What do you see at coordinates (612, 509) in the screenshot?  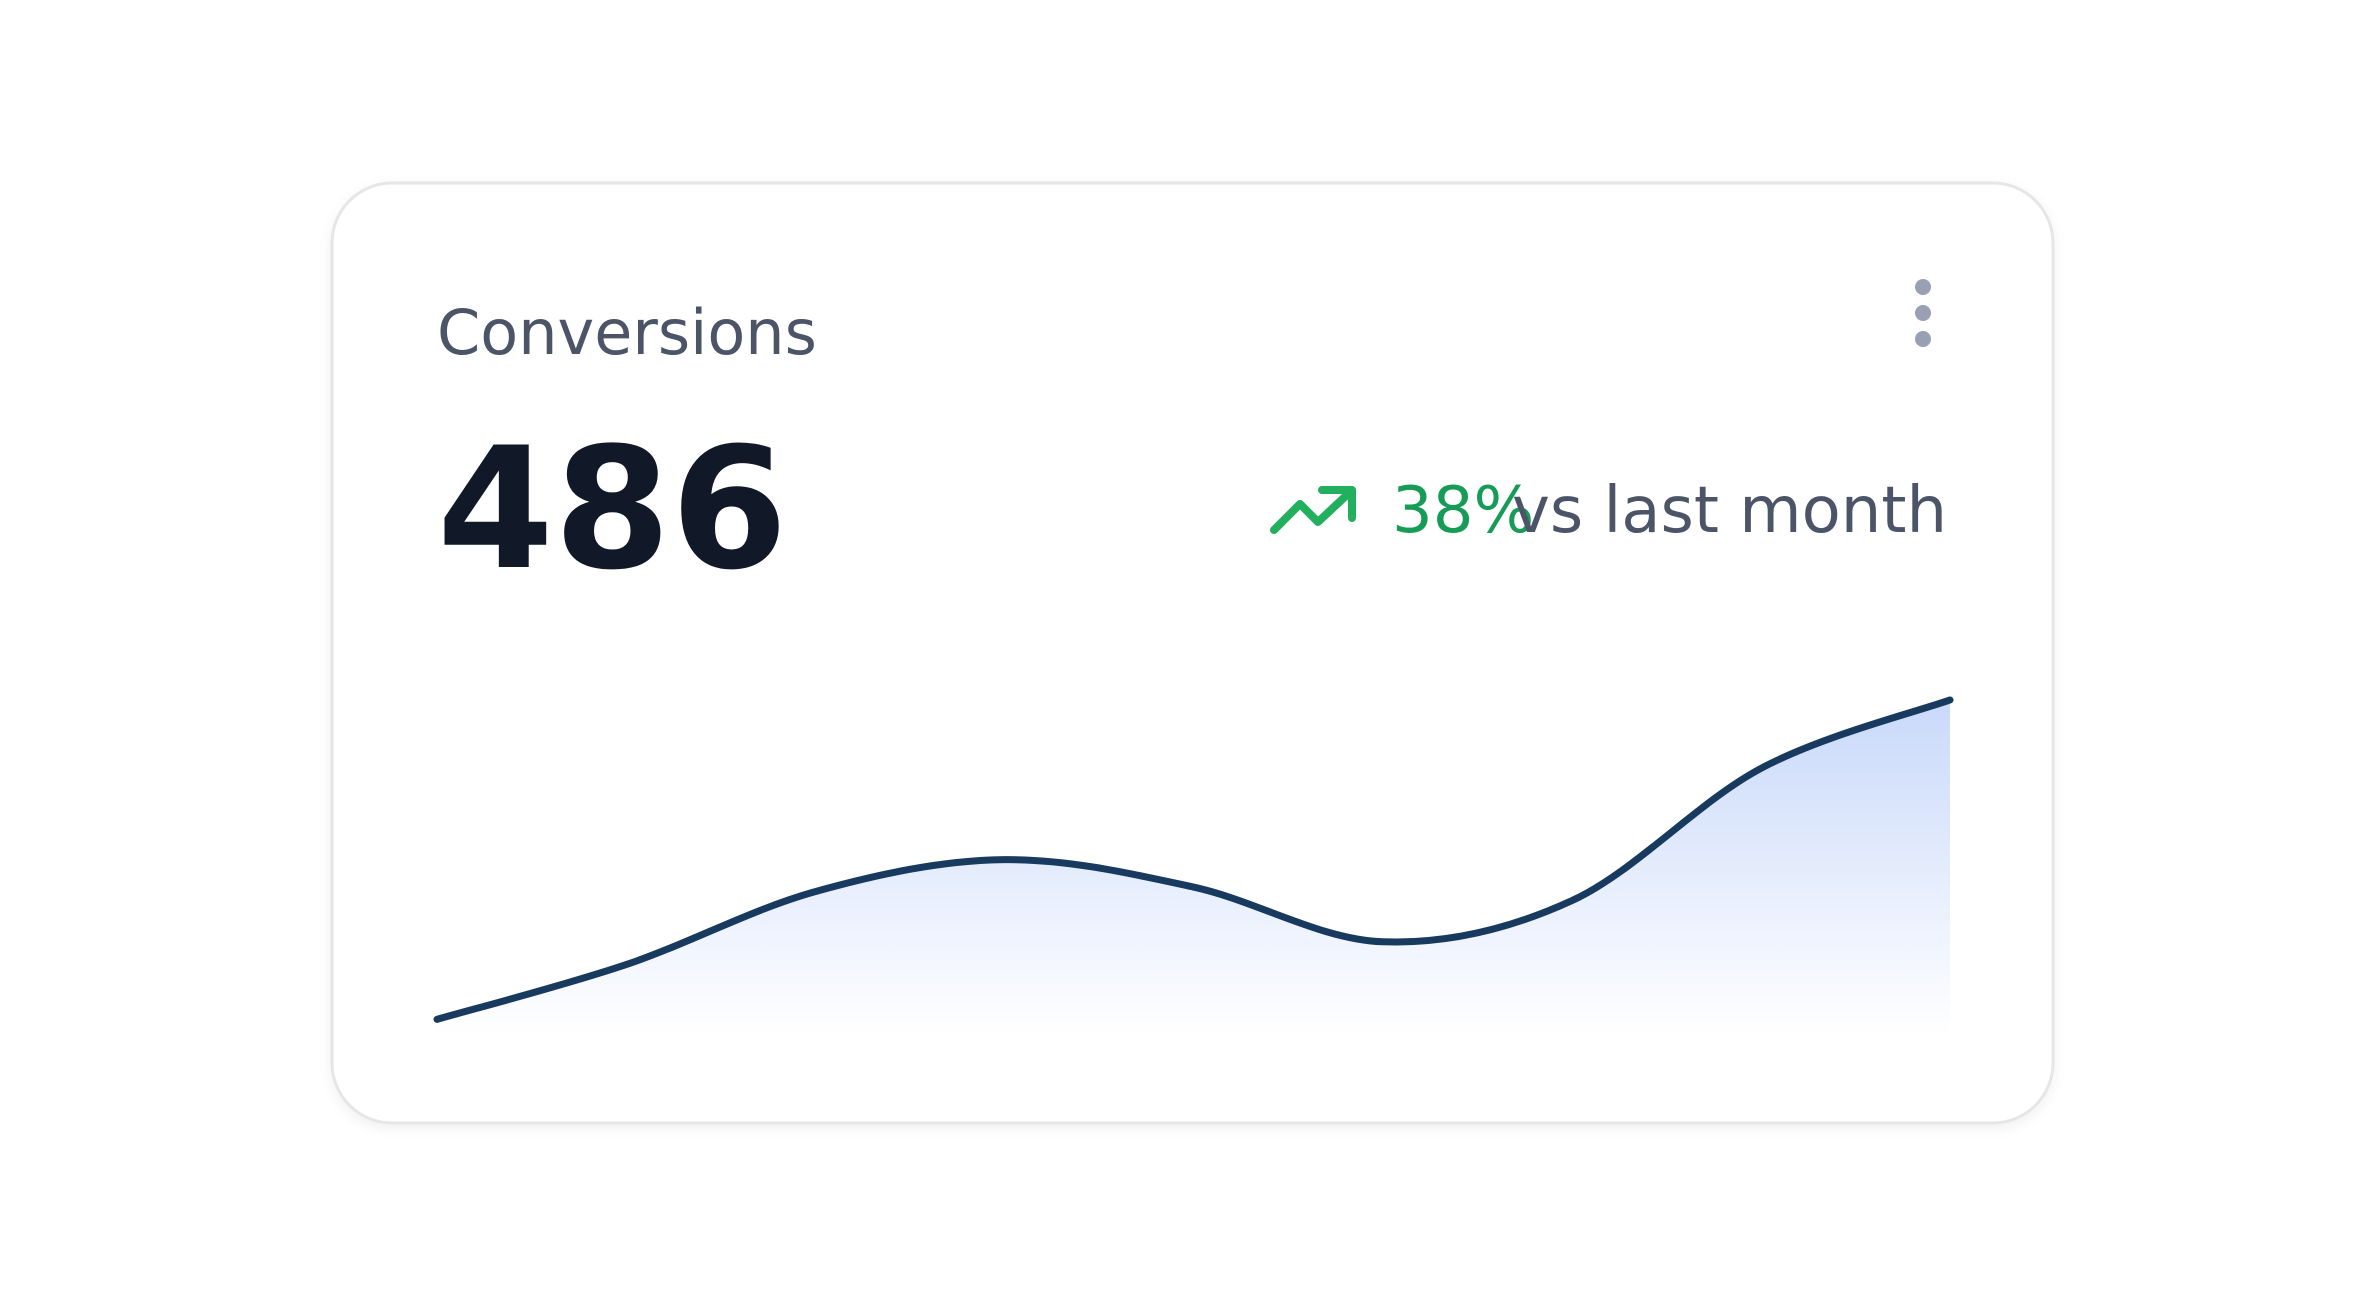 I see `metric-value: 486` at bounding box center [612, 509].